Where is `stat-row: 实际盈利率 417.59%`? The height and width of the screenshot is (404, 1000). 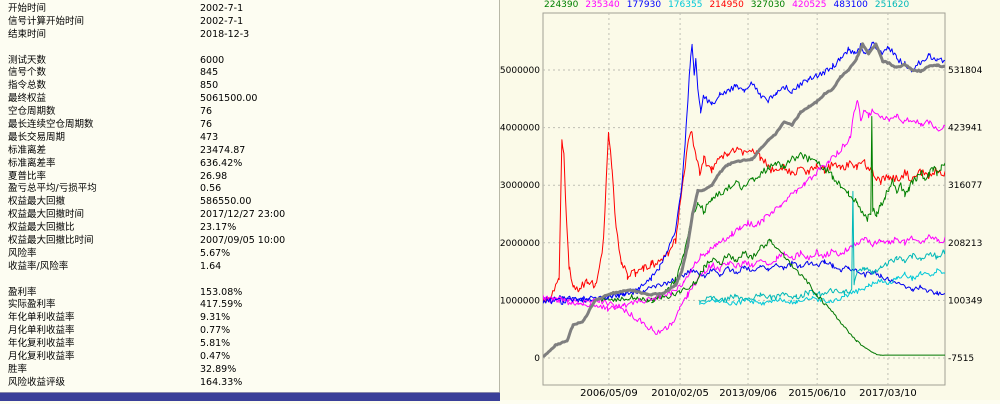 stat-row: 实际盈利率 417.59% is located at coordinates (249, 305).